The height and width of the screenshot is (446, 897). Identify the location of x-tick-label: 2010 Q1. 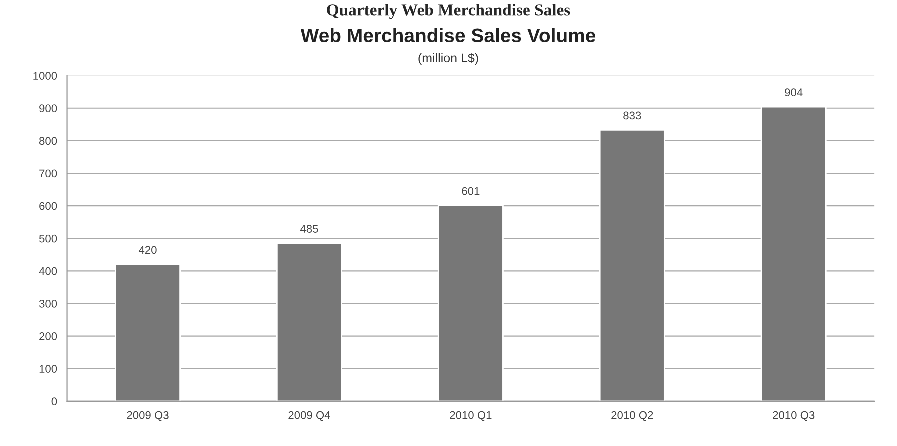
(471, 416).